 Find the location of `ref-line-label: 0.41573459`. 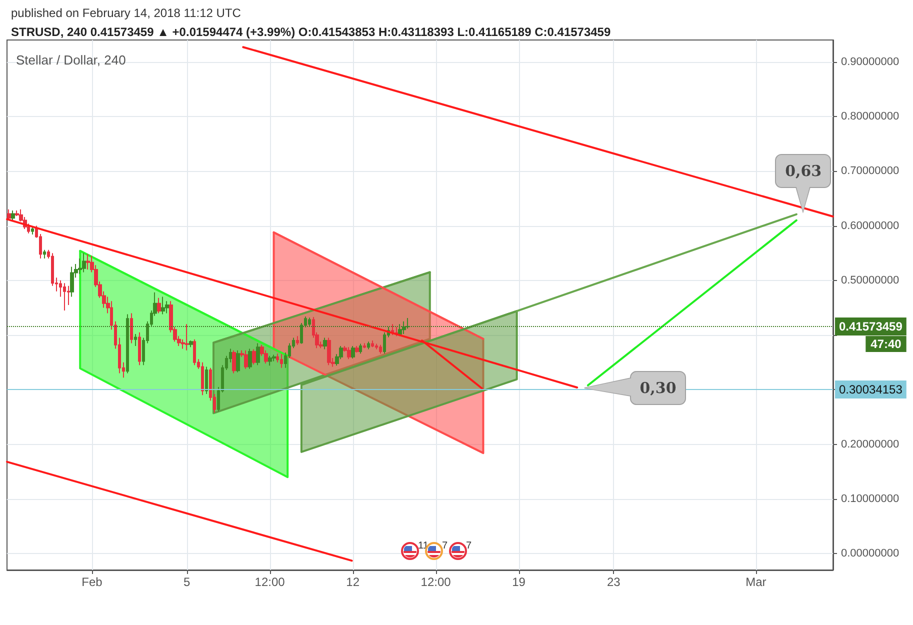

ref-line-label: 0.41573459 is located at coordinates (871, 326).